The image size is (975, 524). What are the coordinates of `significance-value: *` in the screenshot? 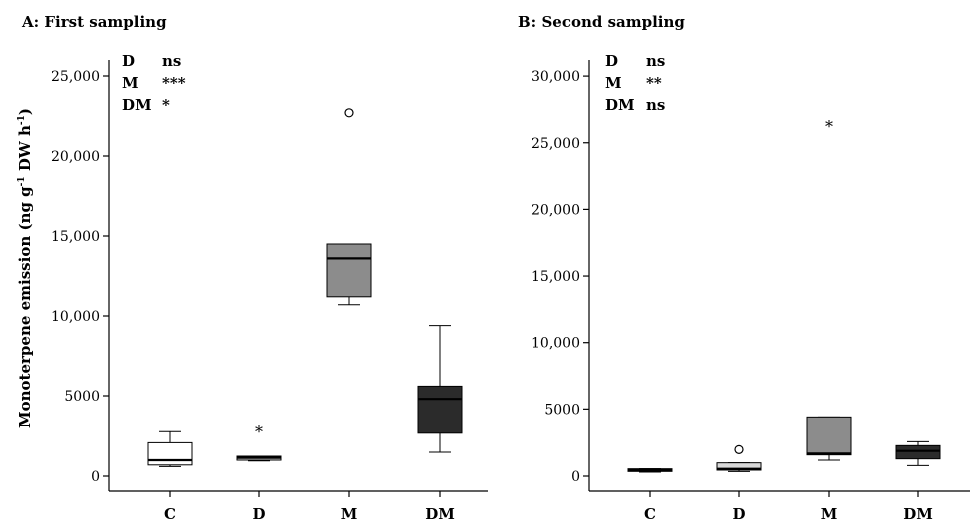 It's located at (166, 105).